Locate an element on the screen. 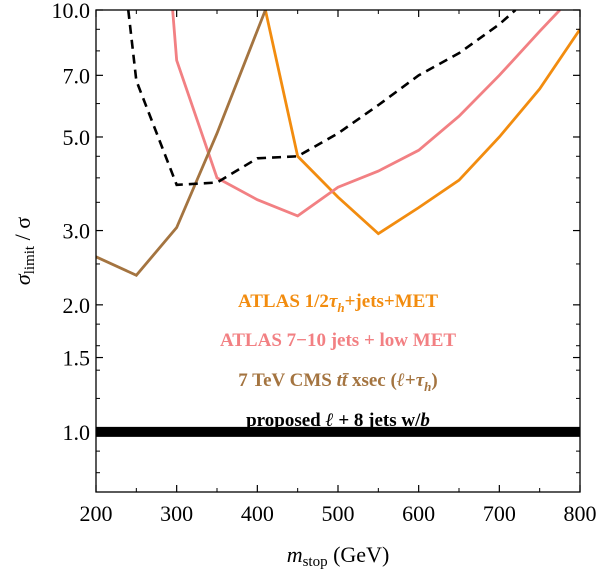 The height and width of the screenshot is (576, 602). y-tick-label: 1.5 is located at coordinates (77, 358).